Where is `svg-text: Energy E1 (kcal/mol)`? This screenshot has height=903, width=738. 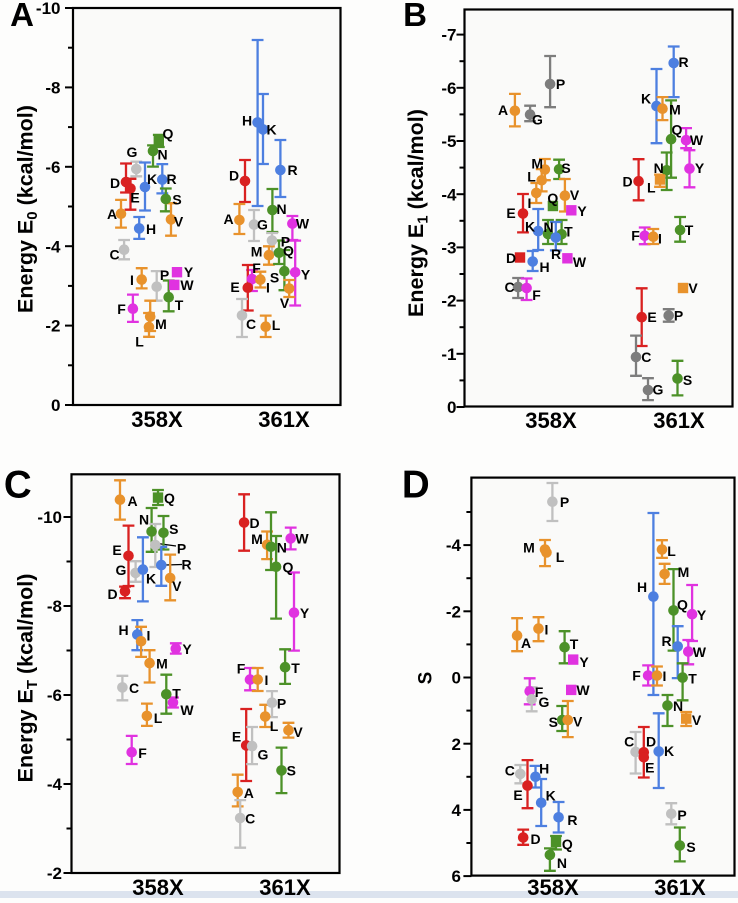
svg-text: Energy E1 (kcal/mol) is located at coordinates (418, 213).